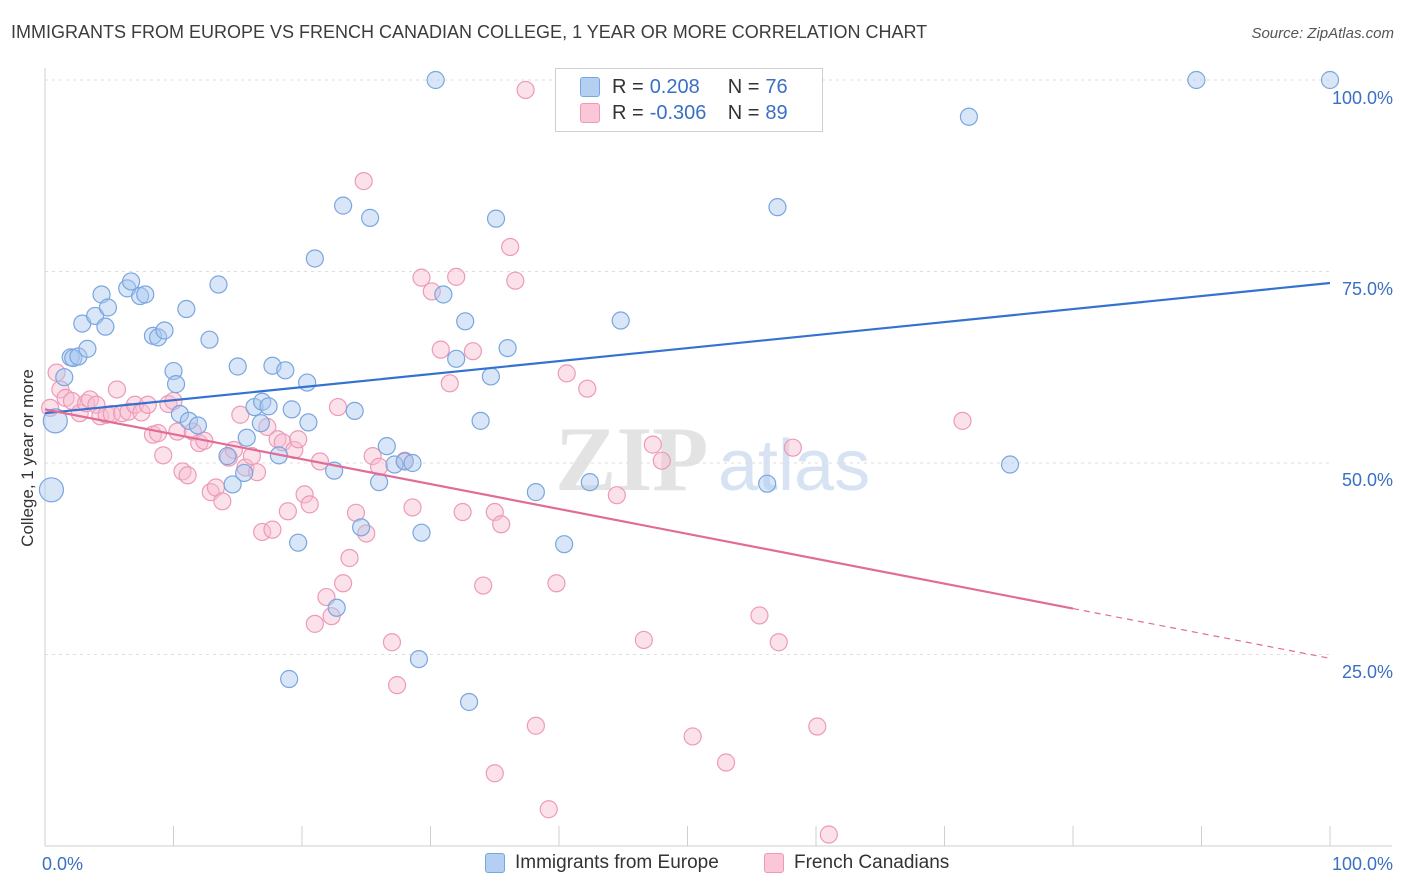  What do you see at coordinates (684, 113) in the screenshot?
I see `legend-row-french: R = -0.306 N = 89` at bounding box center [684, 113].